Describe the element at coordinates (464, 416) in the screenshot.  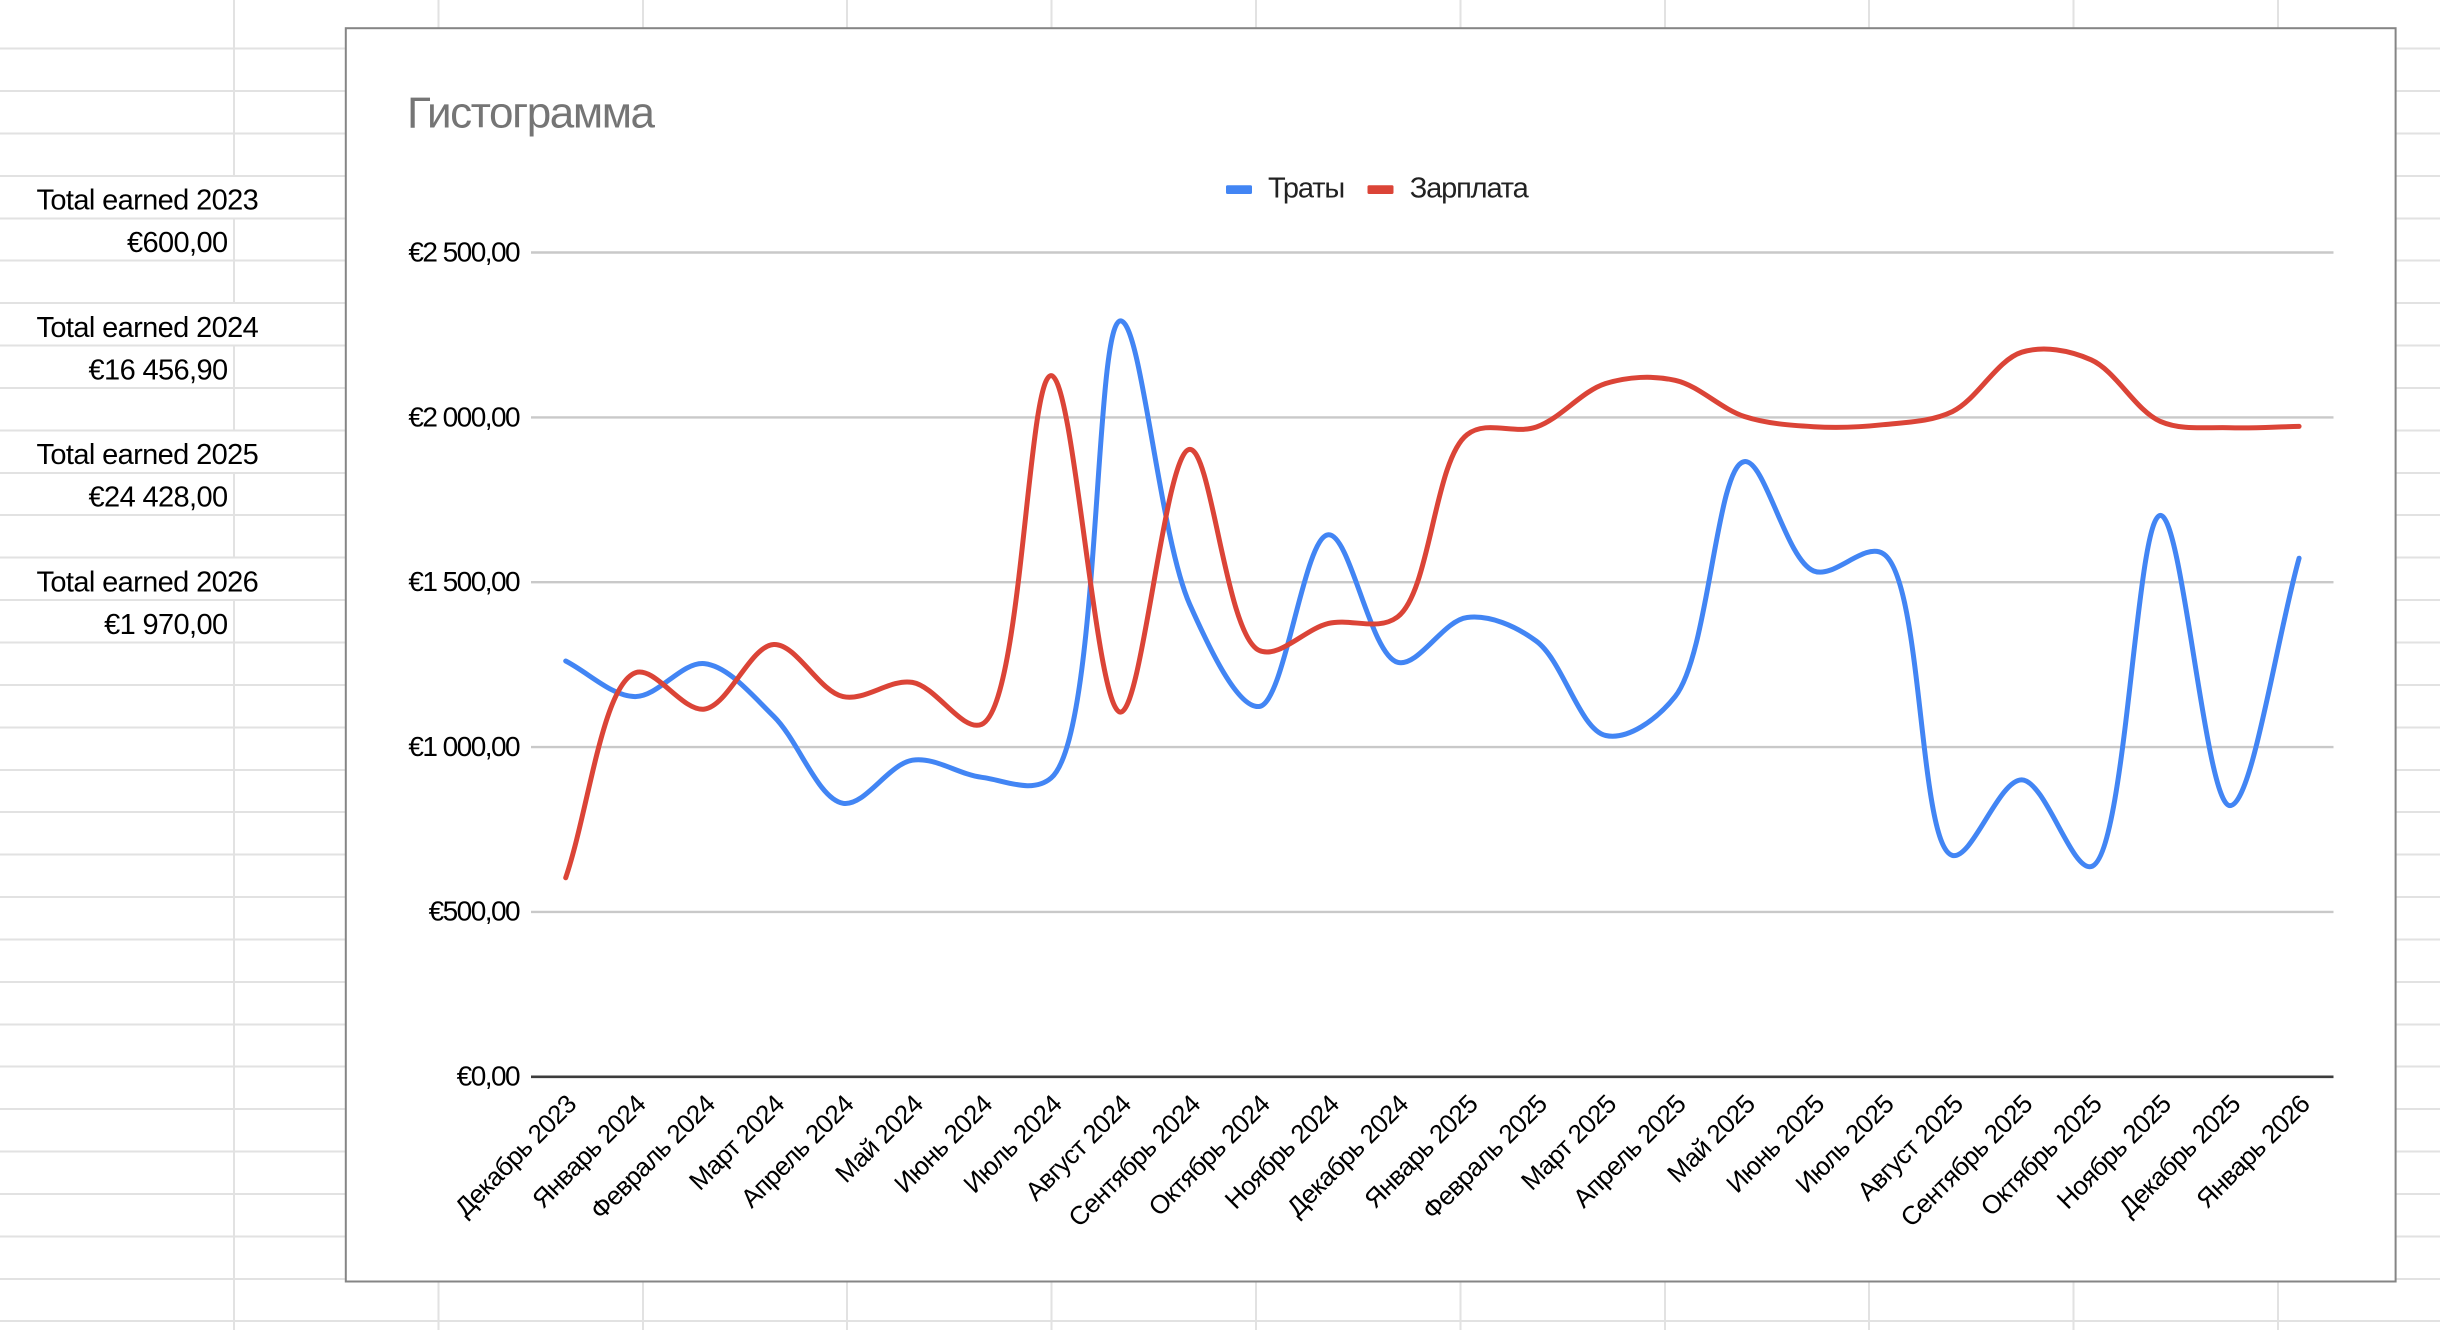
I see `svg-text: €2 000,00` at that location.